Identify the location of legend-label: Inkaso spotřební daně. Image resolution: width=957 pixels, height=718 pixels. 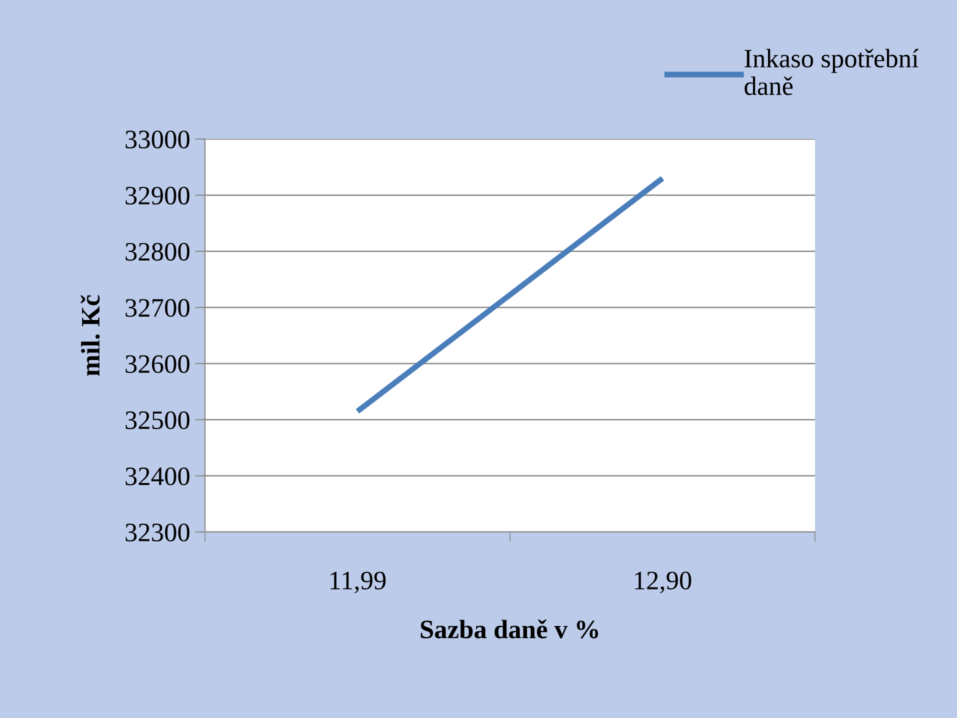
(831, 72).